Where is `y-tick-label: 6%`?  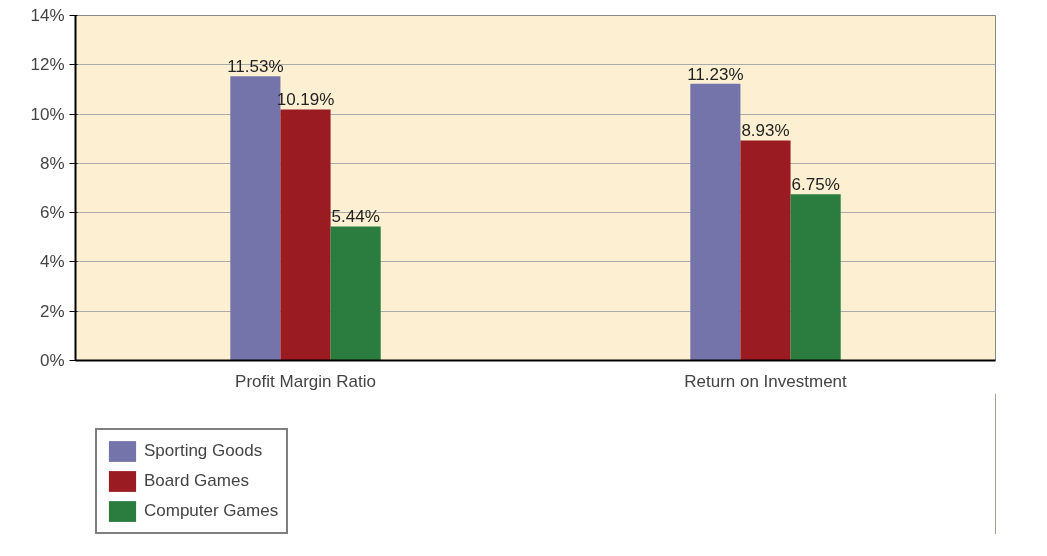
y-tick-label: 6% is located at coordinates (52, 213).